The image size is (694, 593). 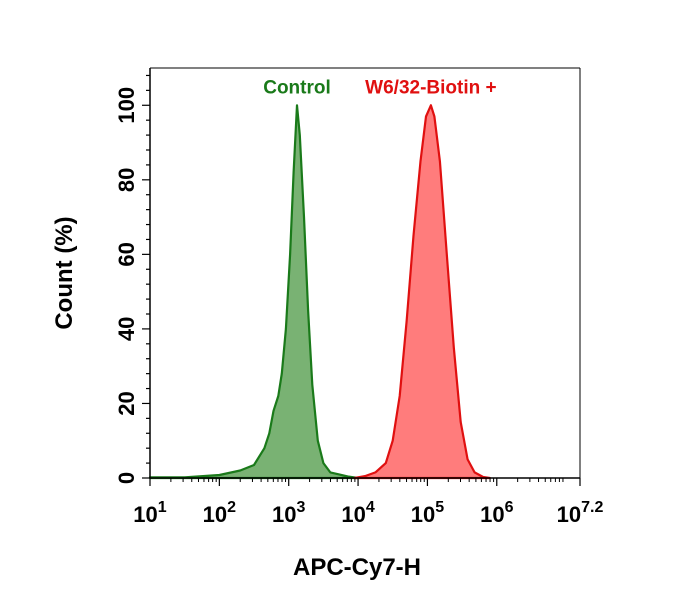 I want to click on y-tick-label: 40, so click(x=126, y=329).